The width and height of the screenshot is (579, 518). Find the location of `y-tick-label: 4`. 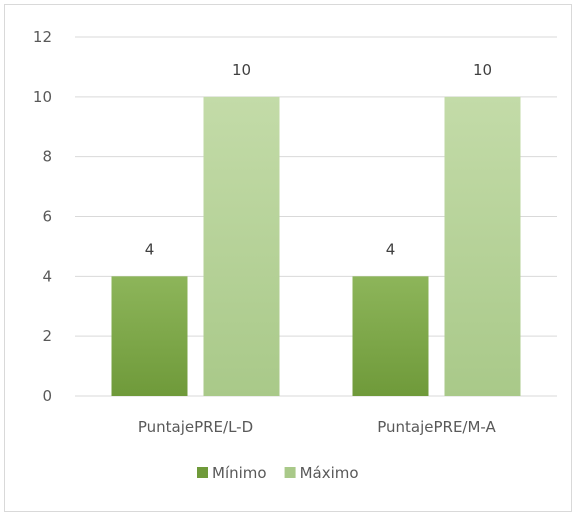

y-tick-label: 4 is located at coordinates (47, 276).